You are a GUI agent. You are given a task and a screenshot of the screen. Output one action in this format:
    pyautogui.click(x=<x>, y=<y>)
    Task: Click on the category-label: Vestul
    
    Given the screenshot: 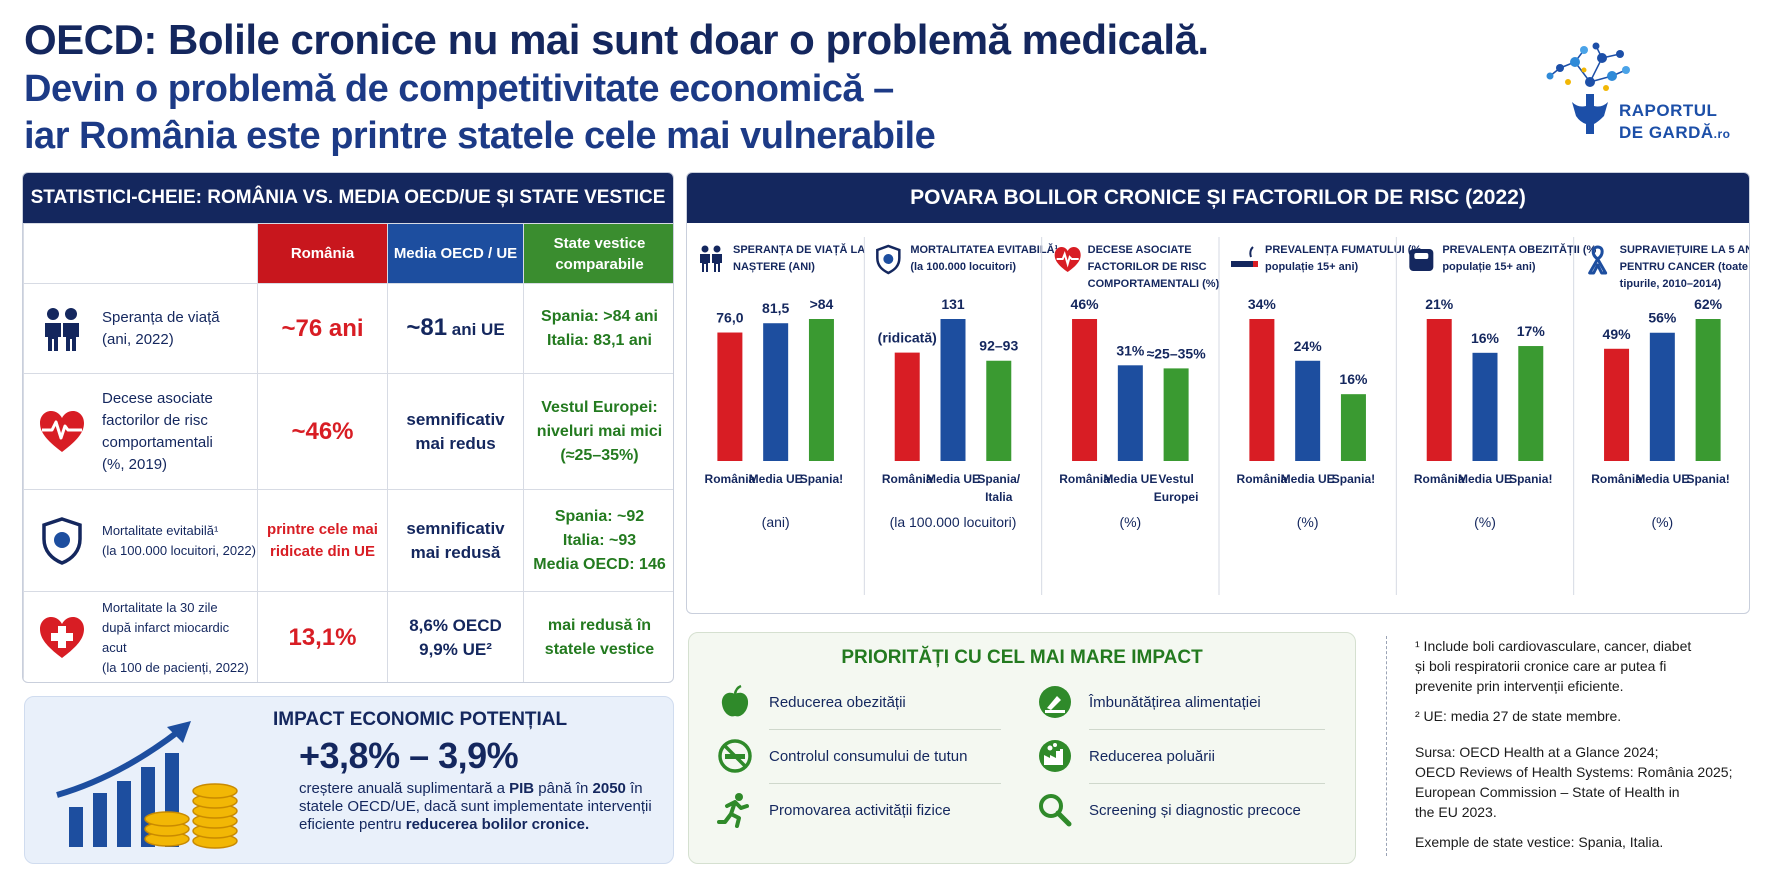 What is the action you would take?
    pyautogui.click(x=1175, y=479)
    